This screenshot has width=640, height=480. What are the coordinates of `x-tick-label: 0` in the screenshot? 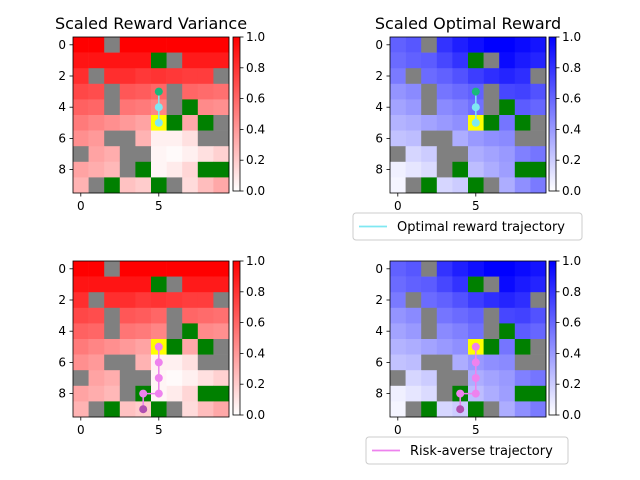 It's located at (81, 206).